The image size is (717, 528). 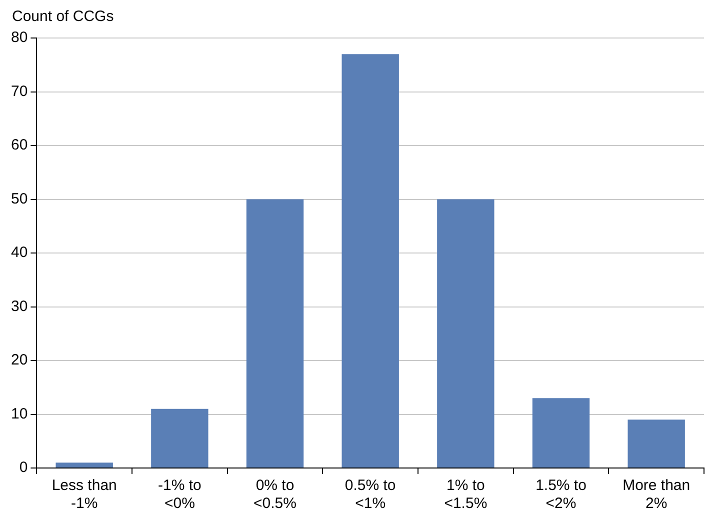 What do you see at coordinates (19, 91) in the screenshot?
I see `y-tick-label: 70` at bounding box center [19, 91].